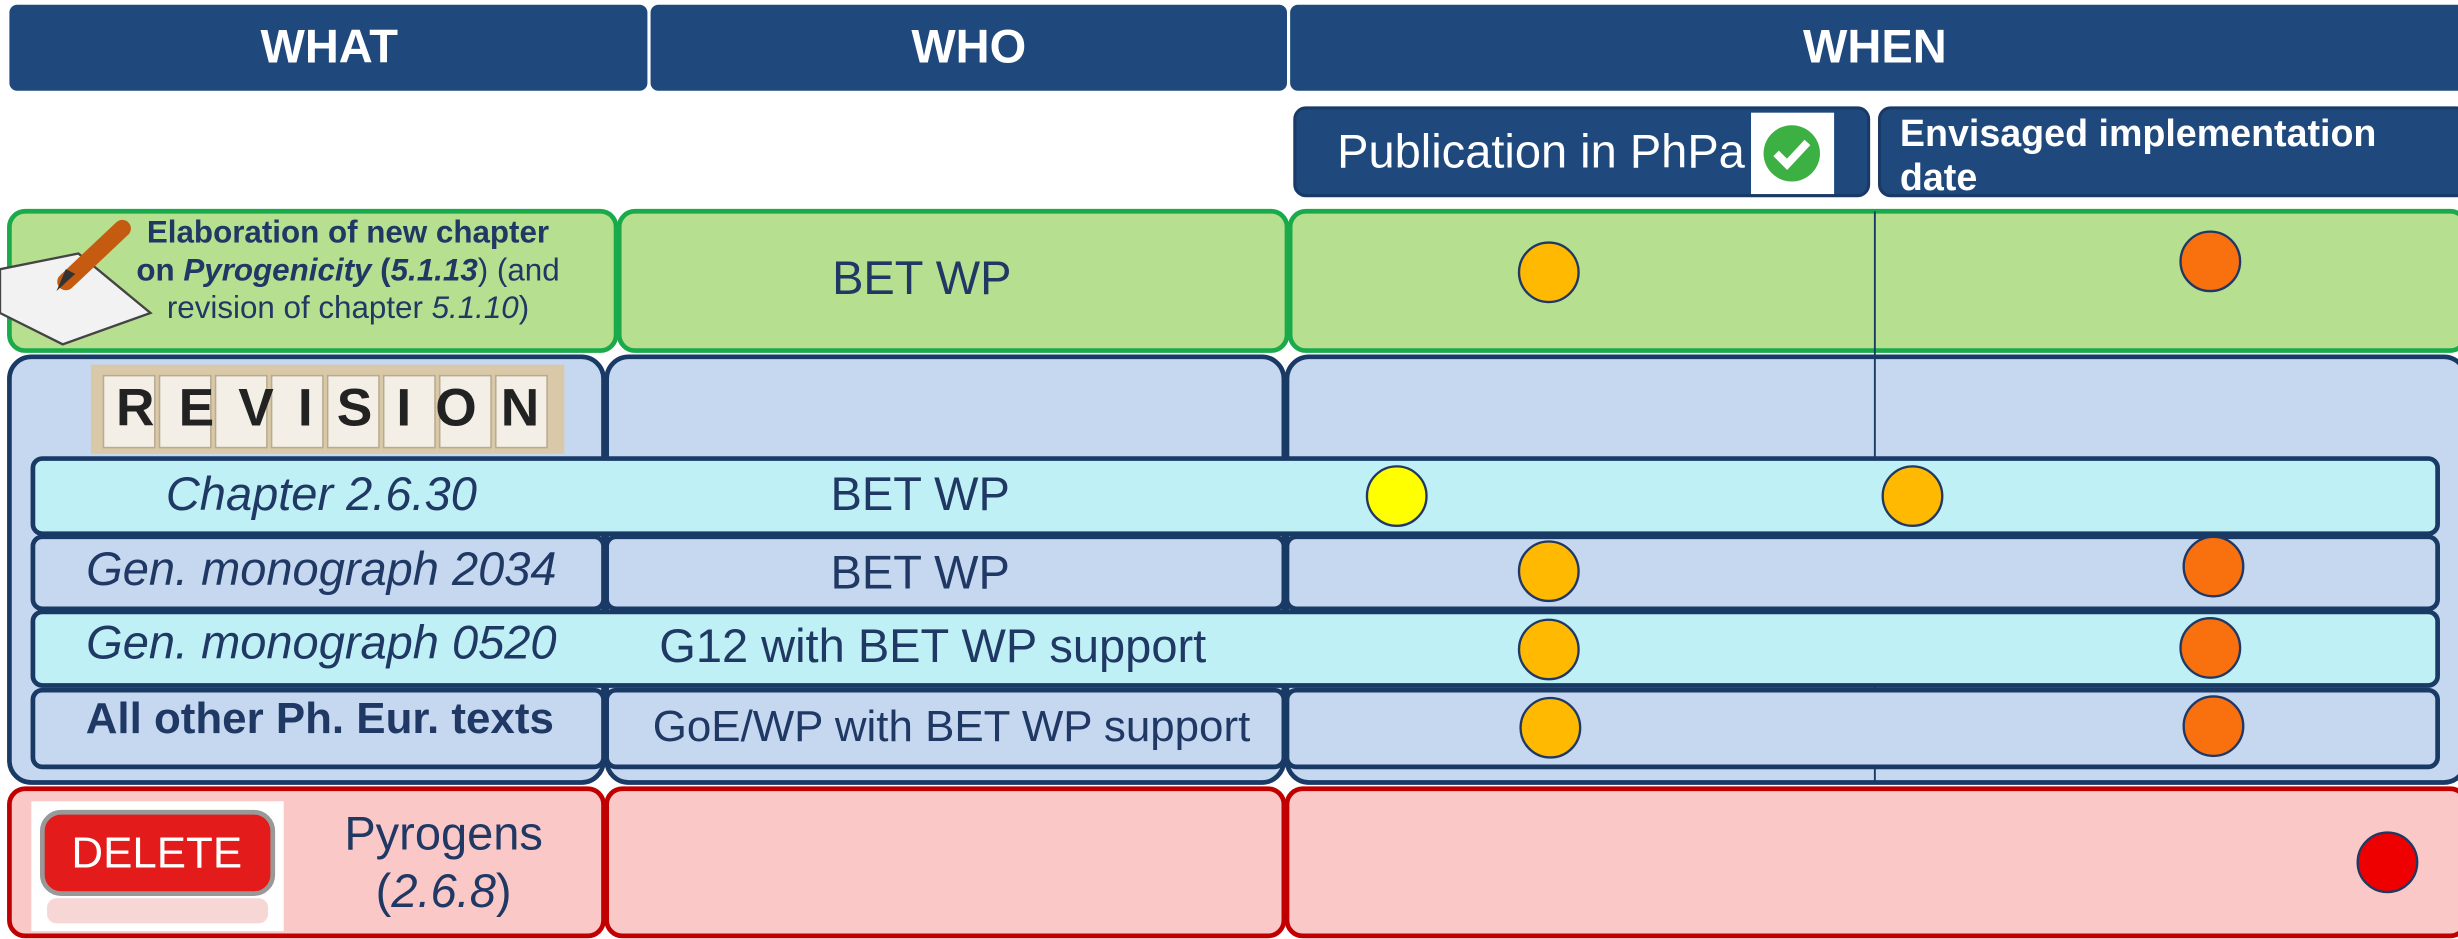  What do you see at coordinates (158, 911) in the screenshot?
I see `delete-reflection` at bounding box center [158, 911].